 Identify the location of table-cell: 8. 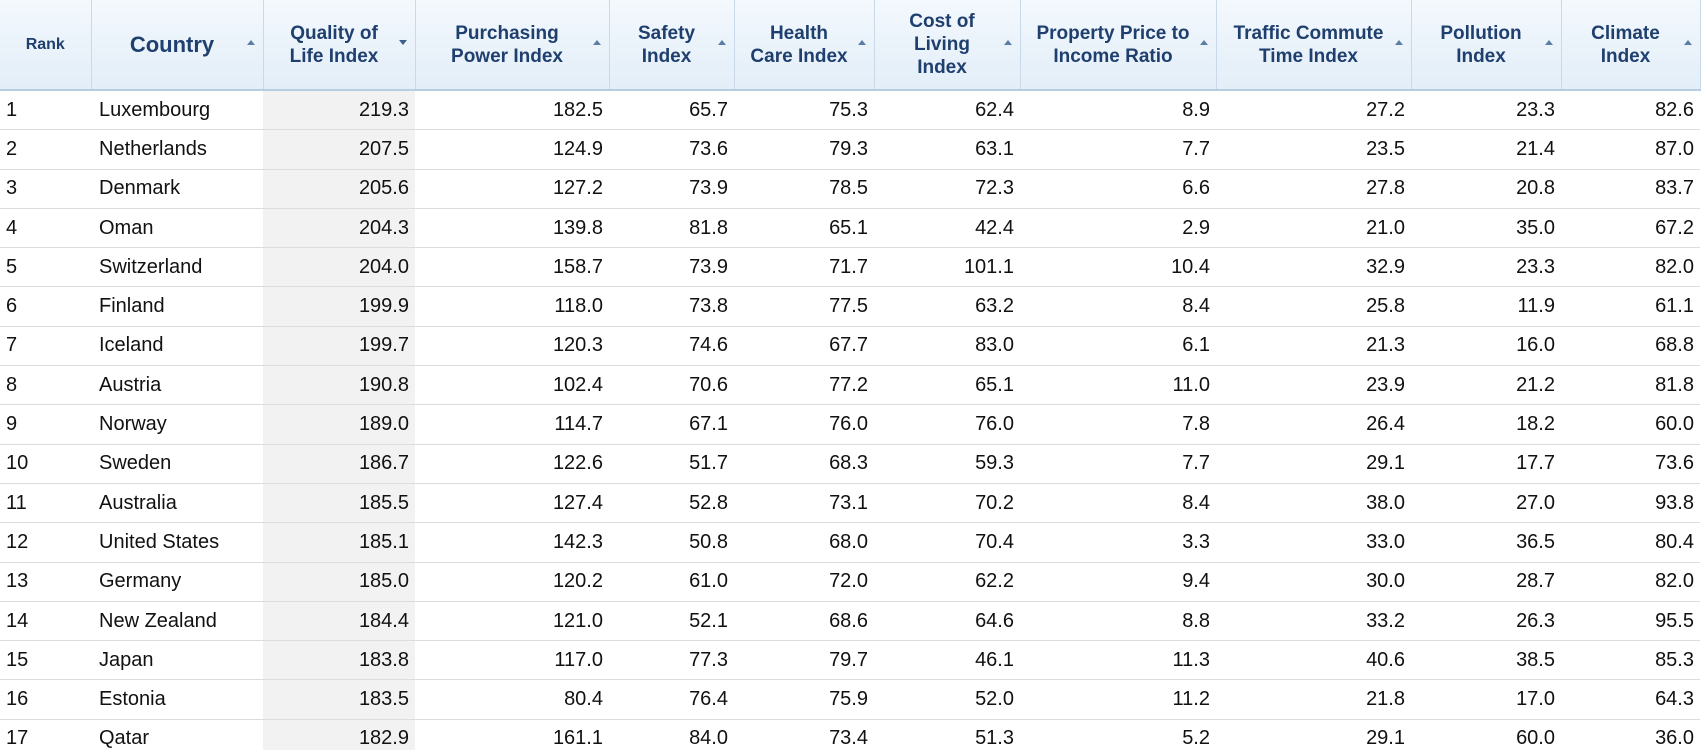
(45, 385).